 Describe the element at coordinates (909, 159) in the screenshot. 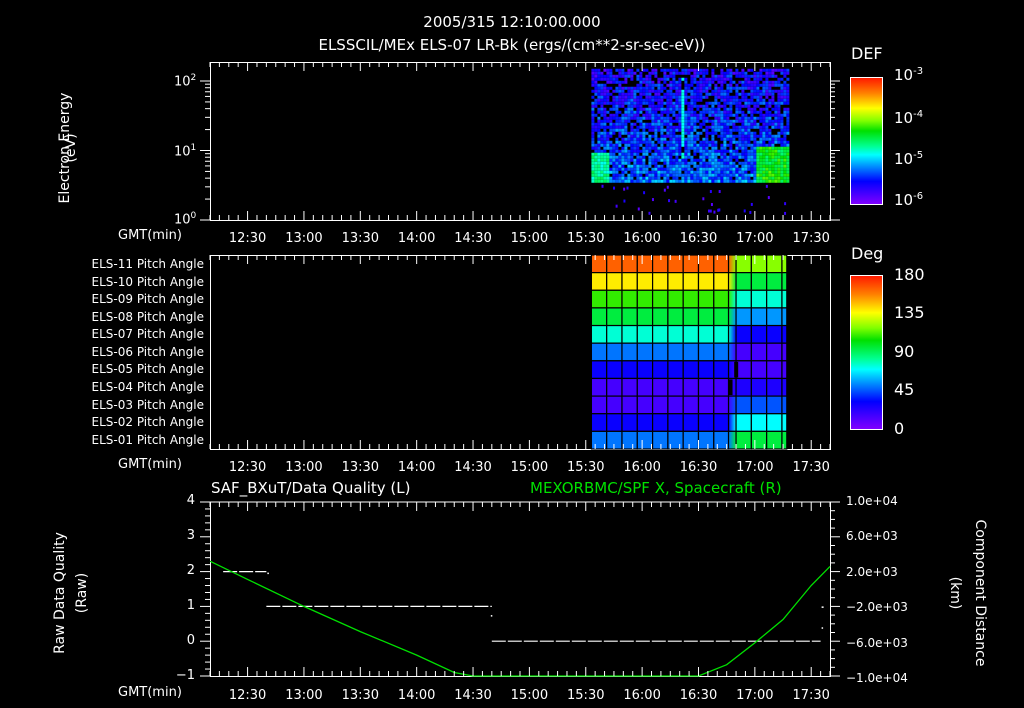

I see `colorbar-def-tick-1e-5: 10⁻⁵` at that location.